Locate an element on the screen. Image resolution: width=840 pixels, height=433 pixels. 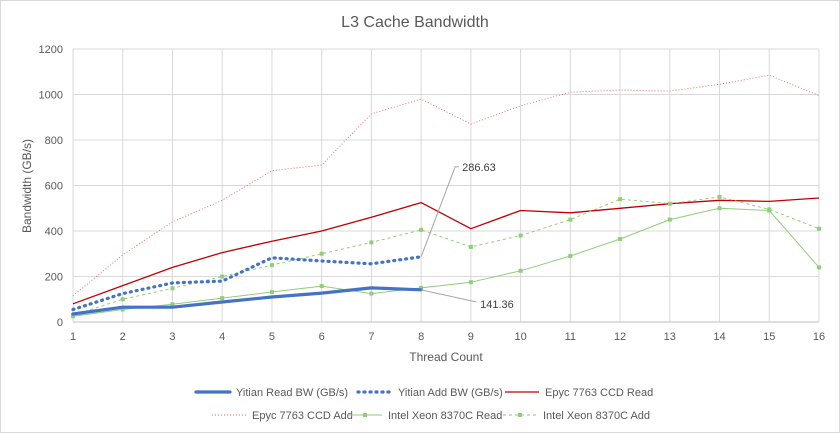
chart-title: L3 Cache Bandwidth is located at coordinates (415, 22).